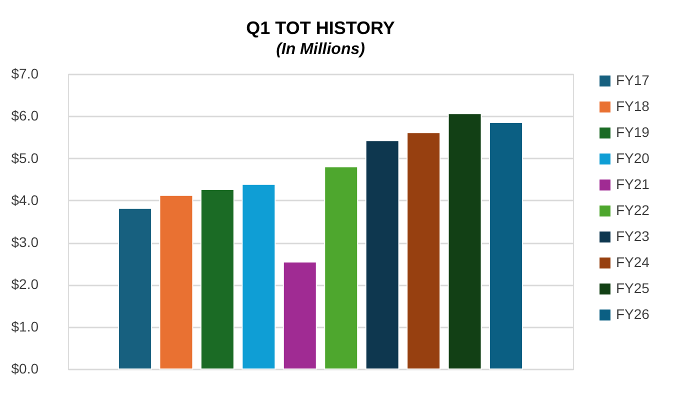 This screenshot has height=414, width=680. I want to click on legend-label: FY18, so click(633, 106).